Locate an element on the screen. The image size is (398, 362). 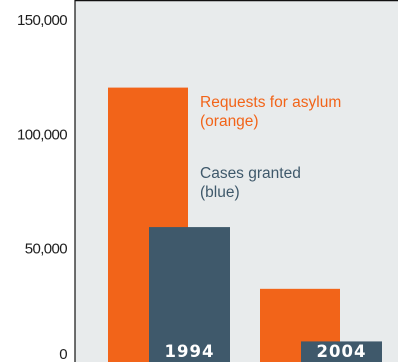
y-tick-label-150000: 150,000 is located at coordinates (42, 20).